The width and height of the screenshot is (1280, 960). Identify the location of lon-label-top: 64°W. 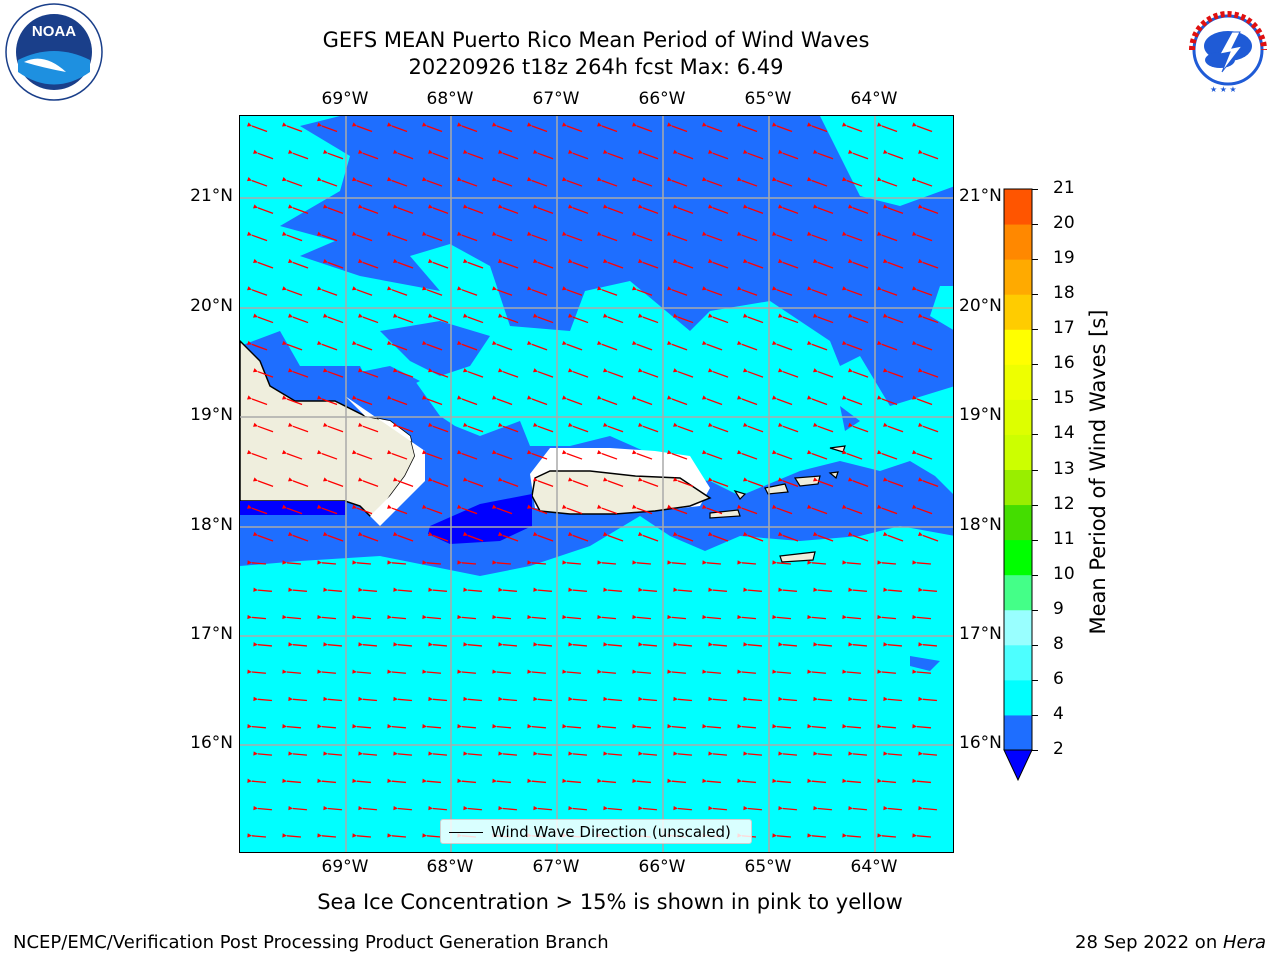
(874, 99).